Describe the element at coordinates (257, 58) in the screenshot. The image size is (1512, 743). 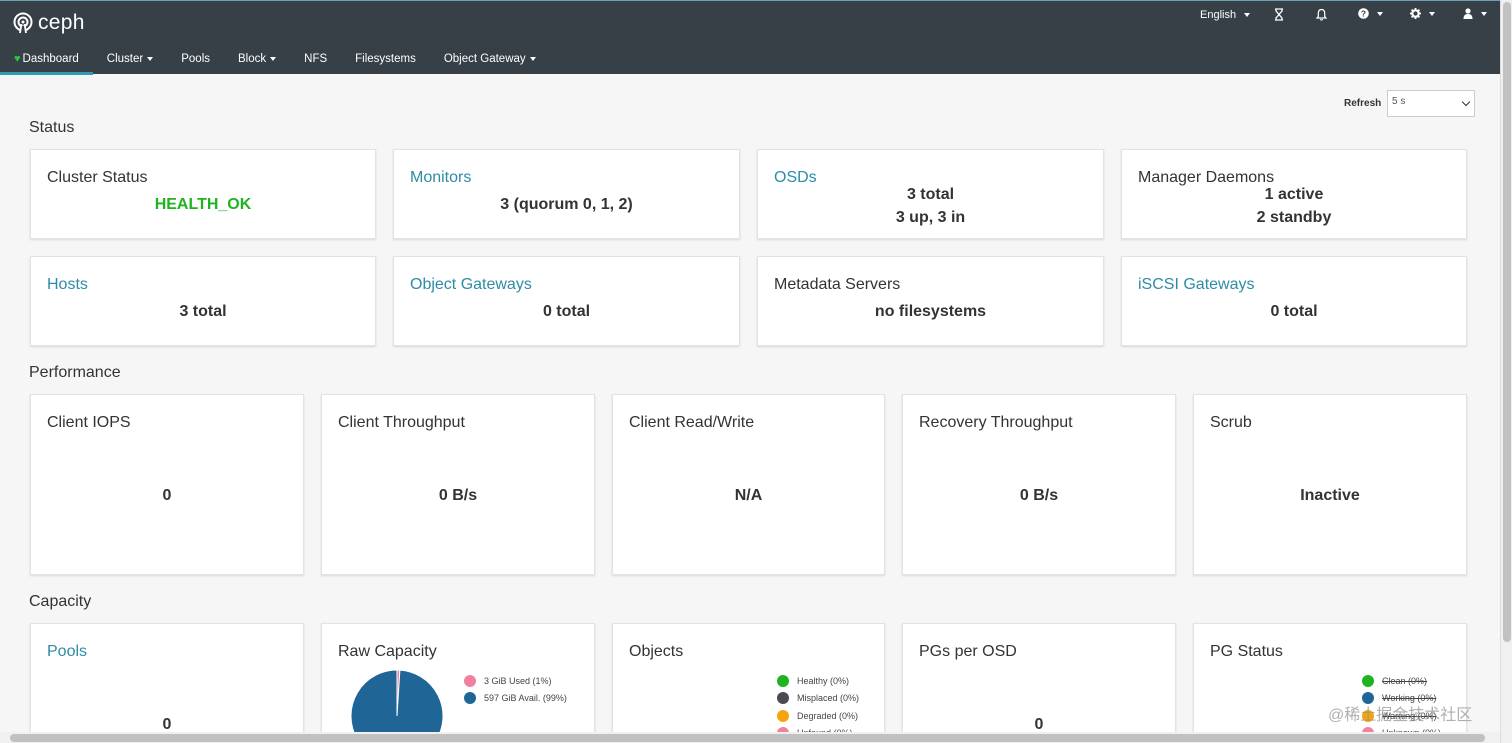
I see `nav-block: Block` at that location.